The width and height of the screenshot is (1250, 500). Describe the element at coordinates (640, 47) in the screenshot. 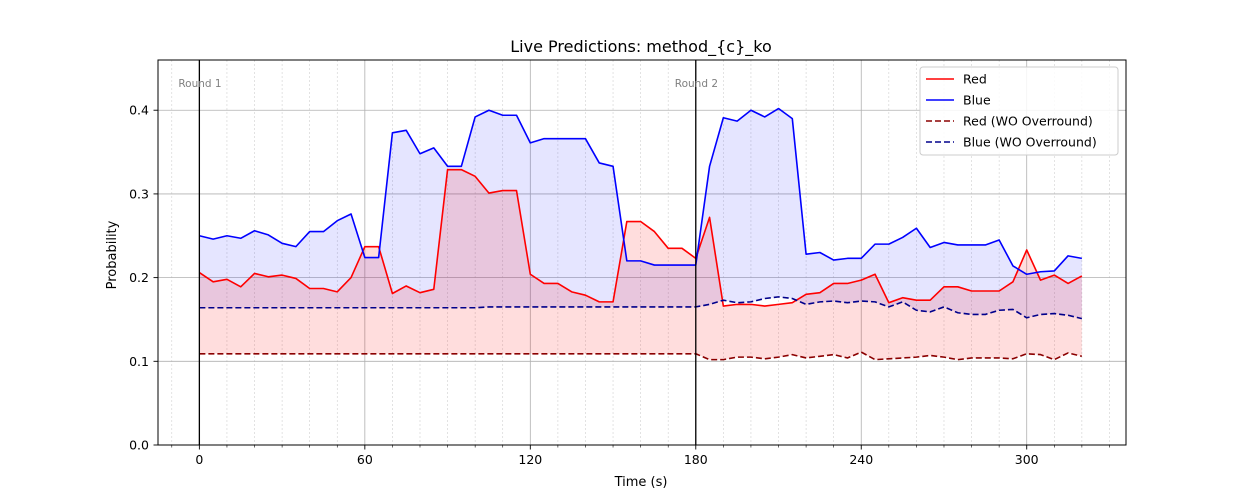

I see `chart-title: Live Predictions: method_{c}_ko` at that location.